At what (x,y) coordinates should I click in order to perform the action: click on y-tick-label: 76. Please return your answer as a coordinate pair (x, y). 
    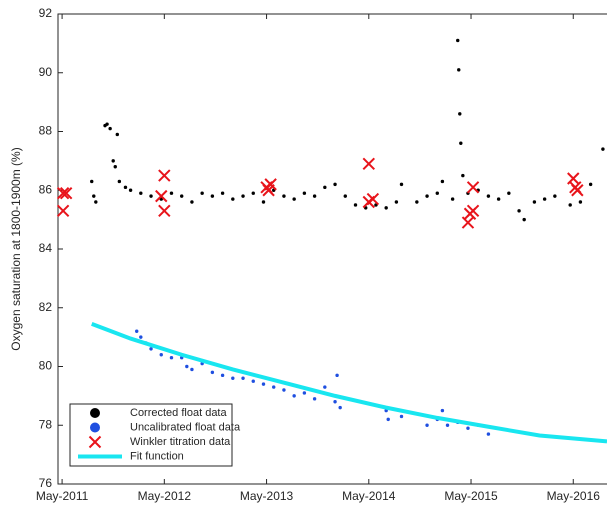
    Looking at the image, I should click on (46, 483).